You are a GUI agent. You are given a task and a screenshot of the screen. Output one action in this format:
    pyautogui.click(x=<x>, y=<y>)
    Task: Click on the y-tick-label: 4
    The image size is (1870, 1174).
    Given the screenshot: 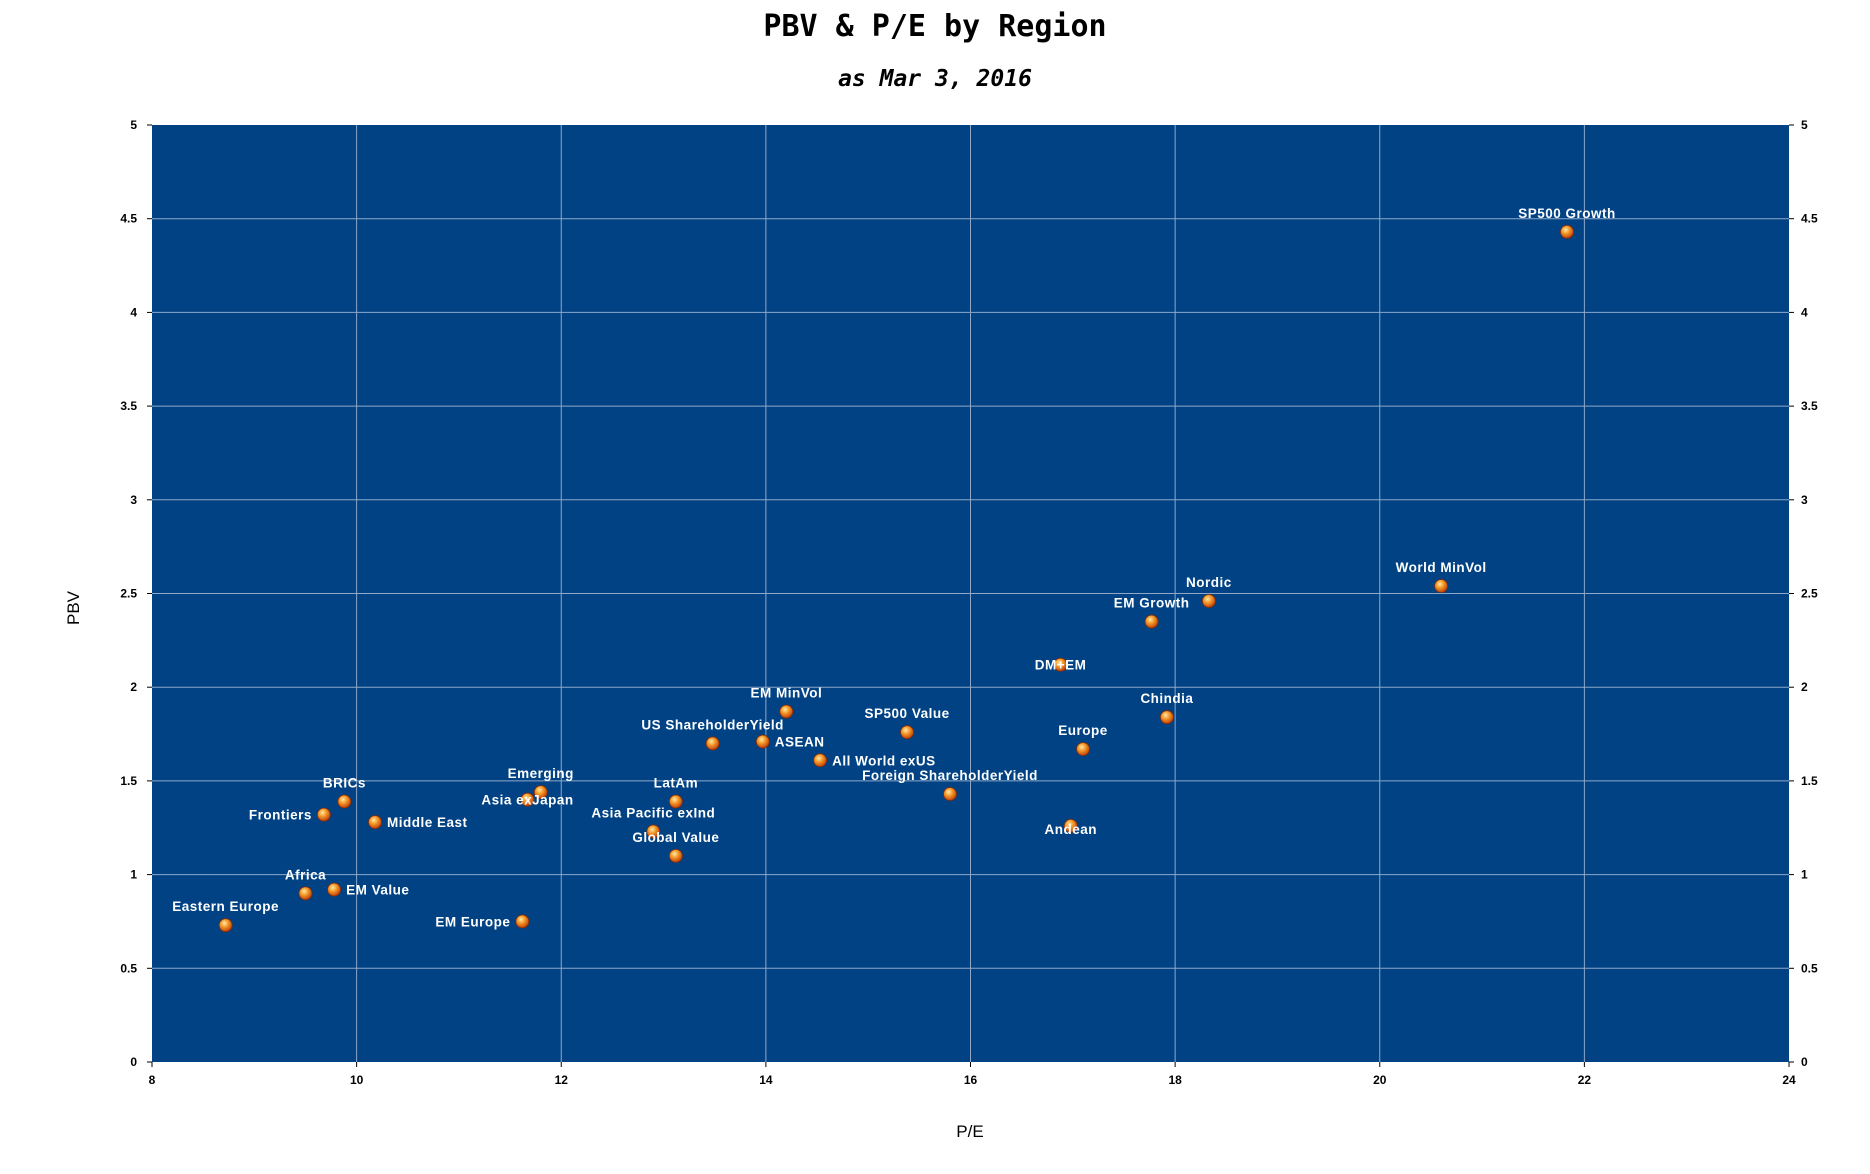 What is the action you would take?
    pyautogui.click(x=133, y=312)
    